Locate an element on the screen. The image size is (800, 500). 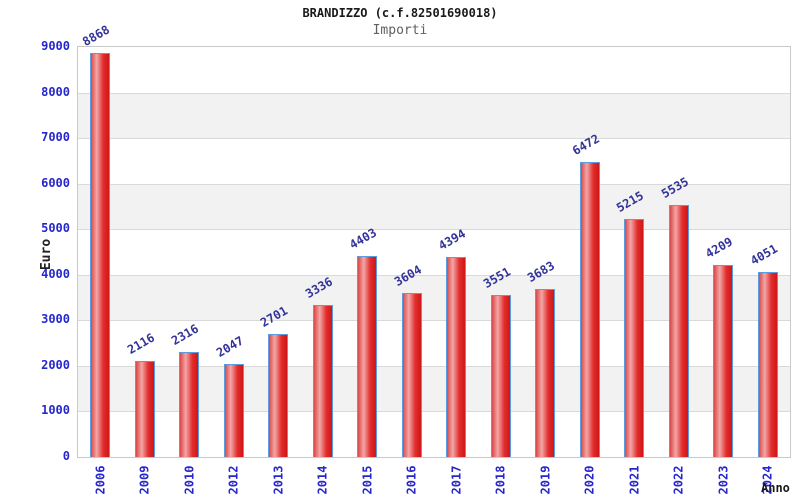
x-tick-label: 2009 is located at coordinates (145, 478).